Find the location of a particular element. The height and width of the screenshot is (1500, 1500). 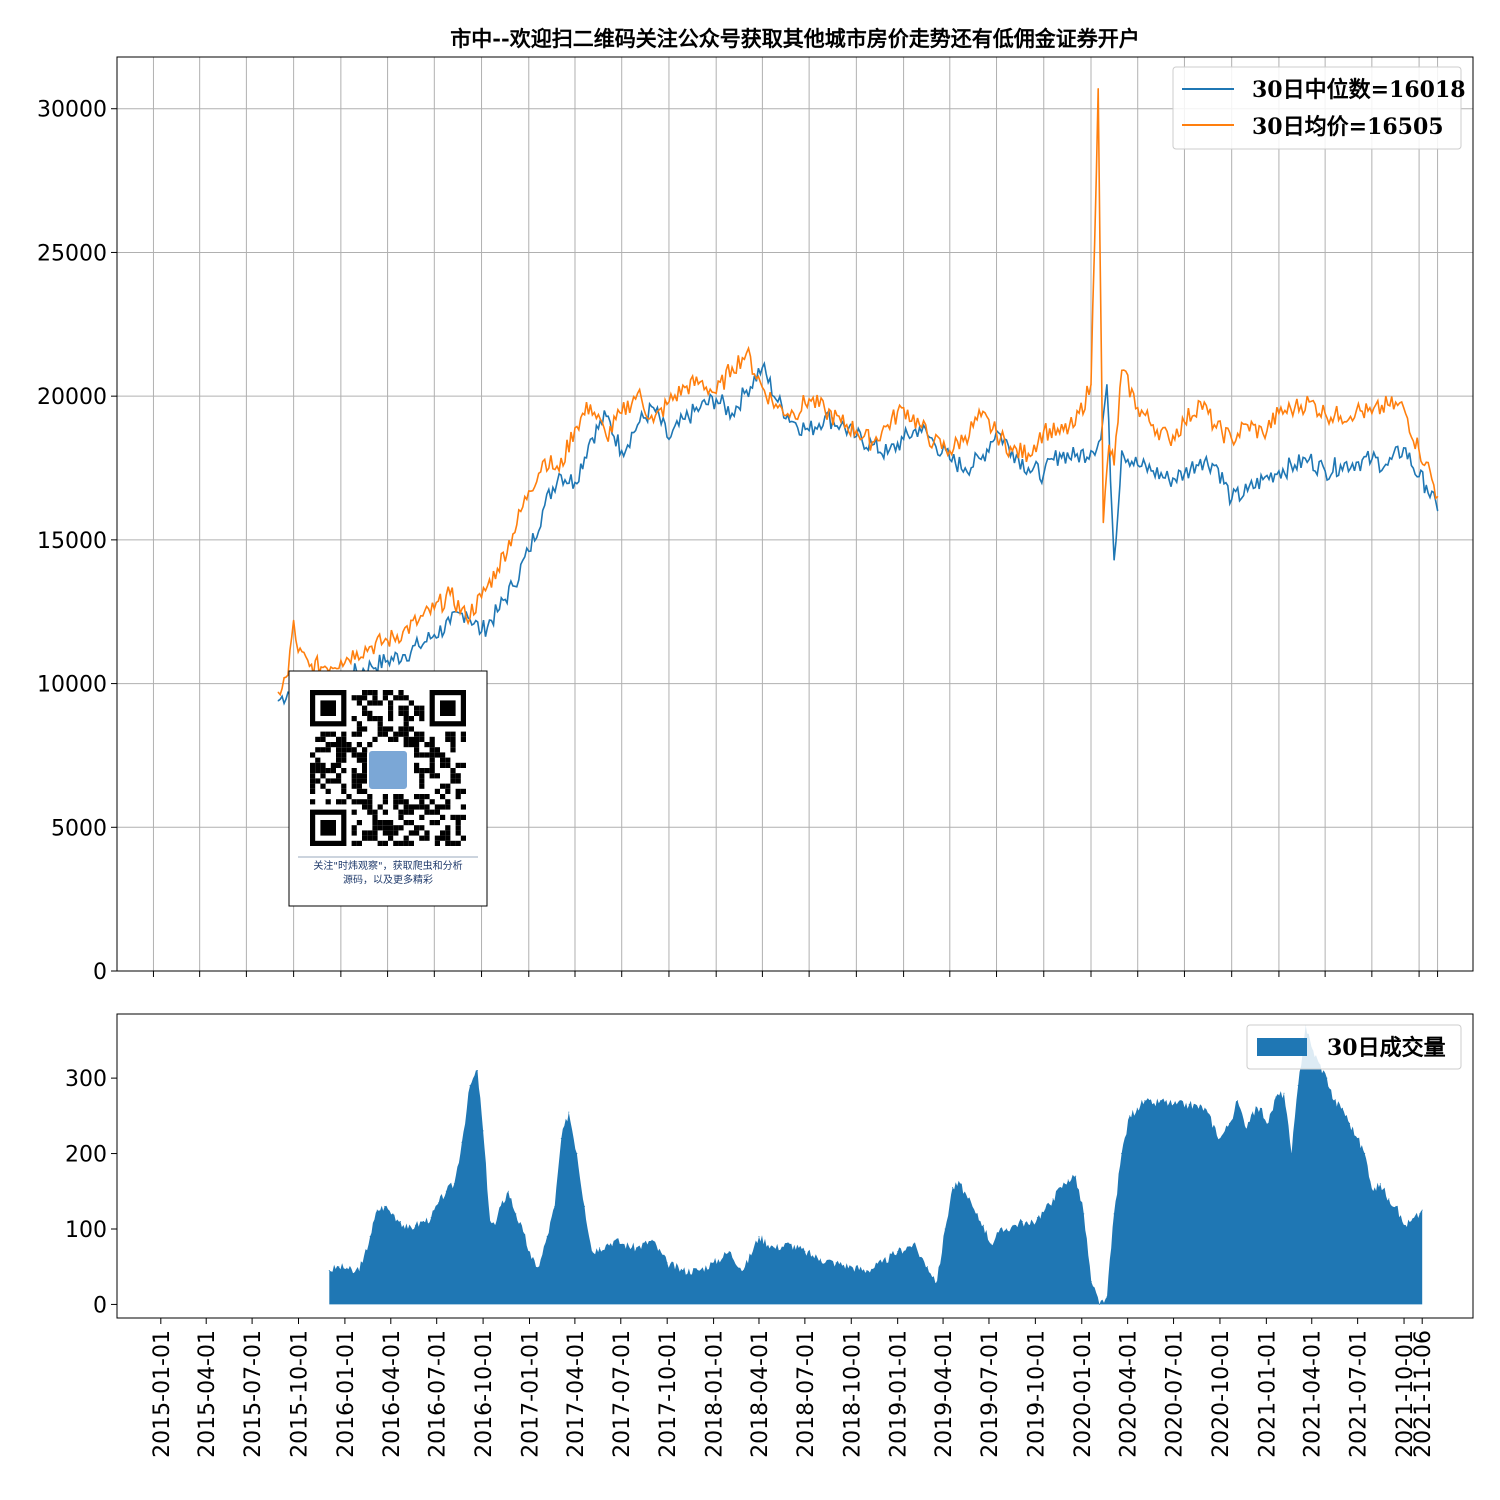

volume-y-tick-label: 0 is located at coordinates (100, 1305).